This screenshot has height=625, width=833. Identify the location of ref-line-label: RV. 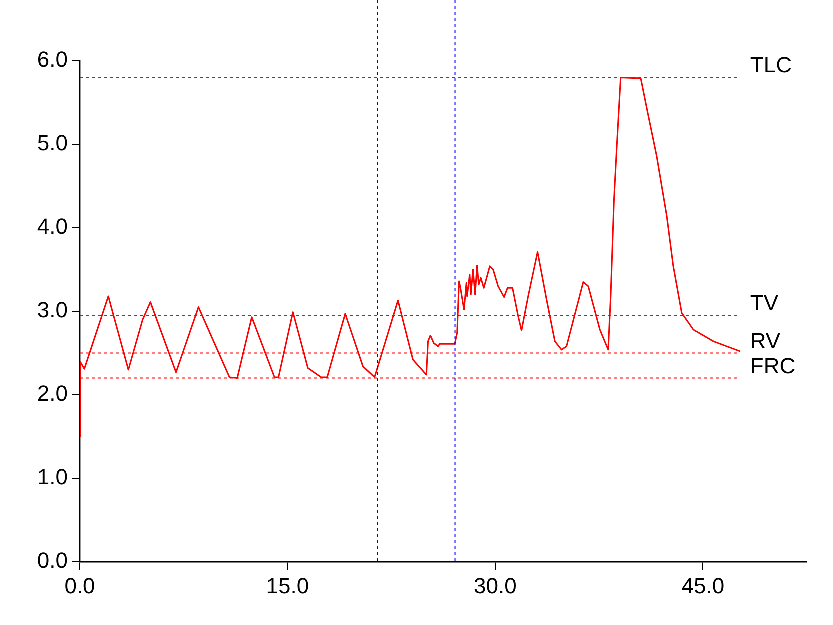
(765, 341).